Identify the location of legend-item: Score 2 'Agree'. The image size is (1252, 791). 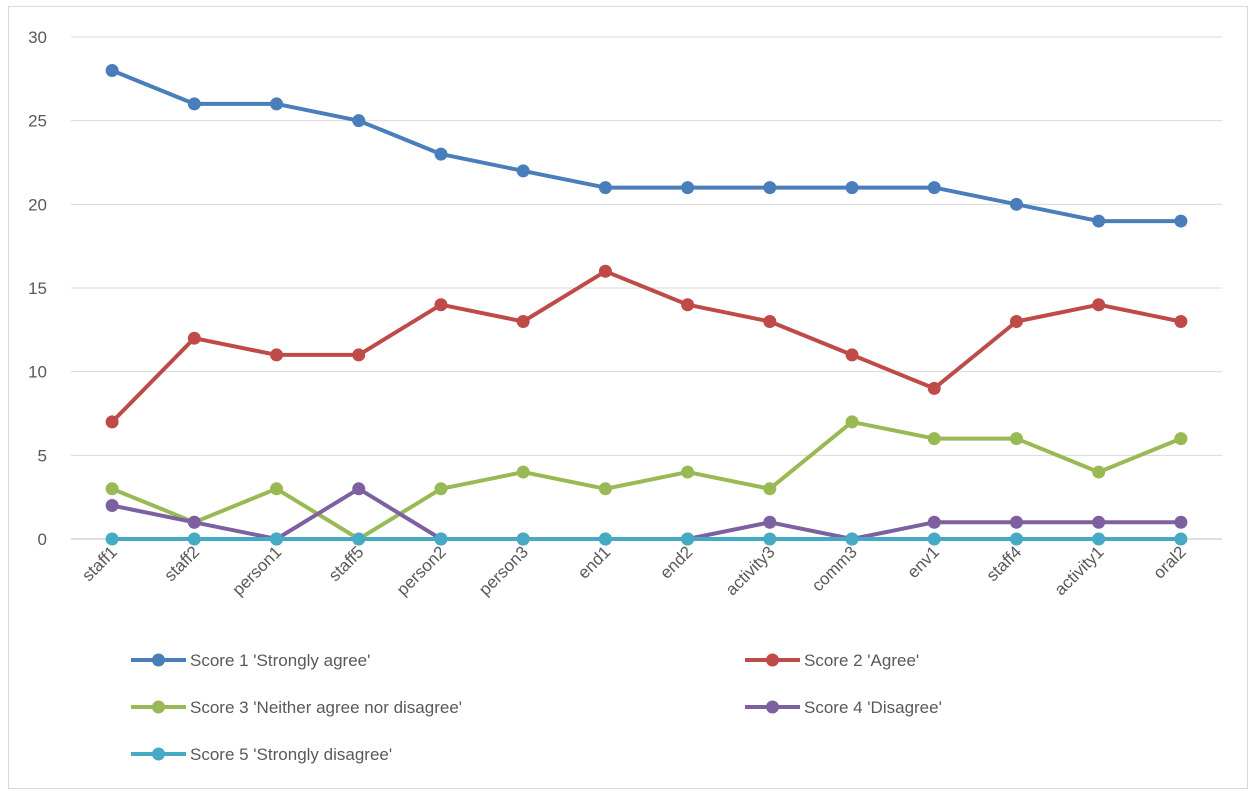
(832, 660).